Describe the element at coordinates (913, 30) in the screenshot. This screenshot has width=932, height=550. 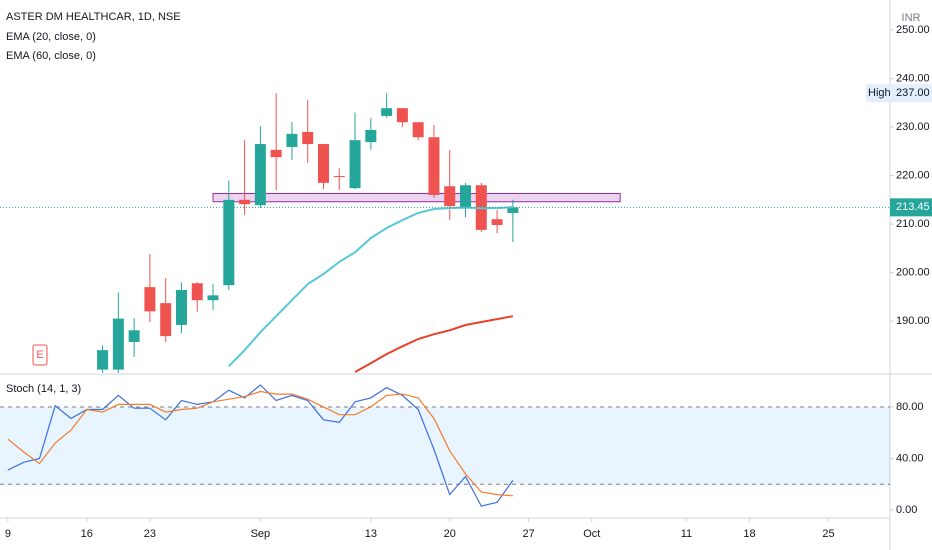
I see `y-tick-label: 250.00` at that location.